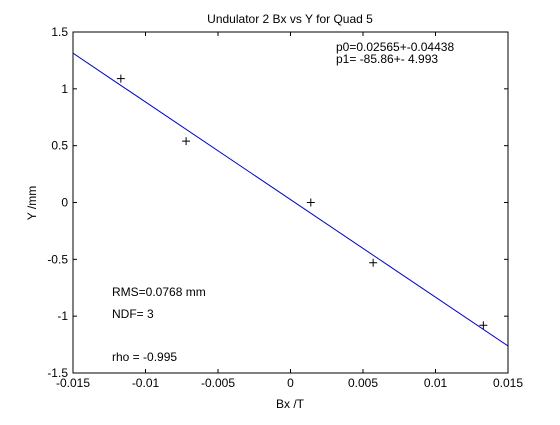 Image resolution: width=560 pixels, height=425 pixels. Describe the element at coordinates (57, 259) in the screenshot. I see `y-tick-label: -0.5` at that location.